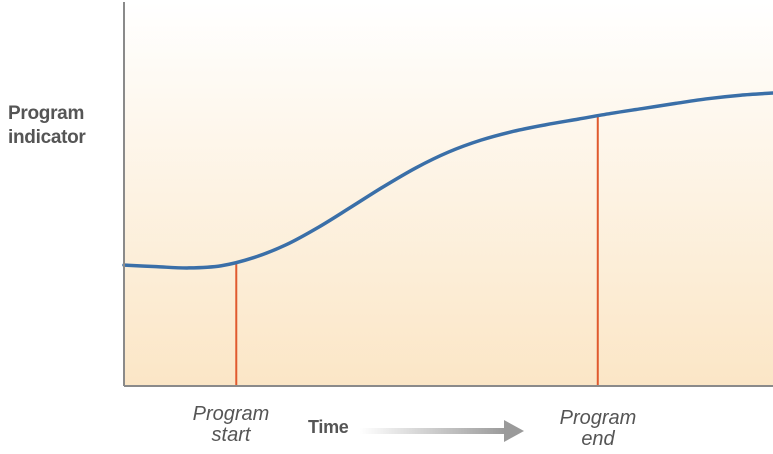  I want to click on y-axis-label-line-1: Program, so click(47, 114).